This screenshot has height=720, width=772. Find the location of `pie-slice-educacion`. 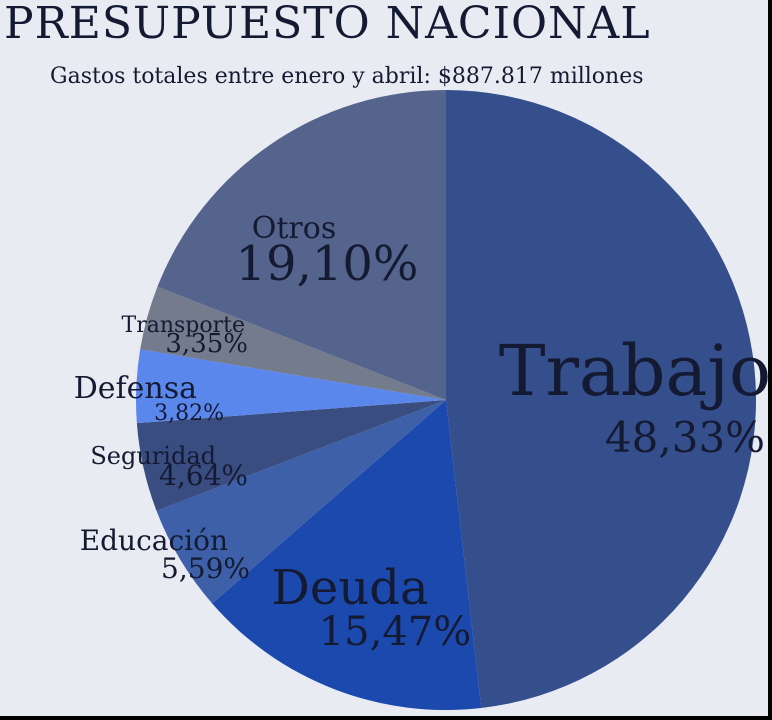

pie-slice-educacion is located at coordinates (301, 502).